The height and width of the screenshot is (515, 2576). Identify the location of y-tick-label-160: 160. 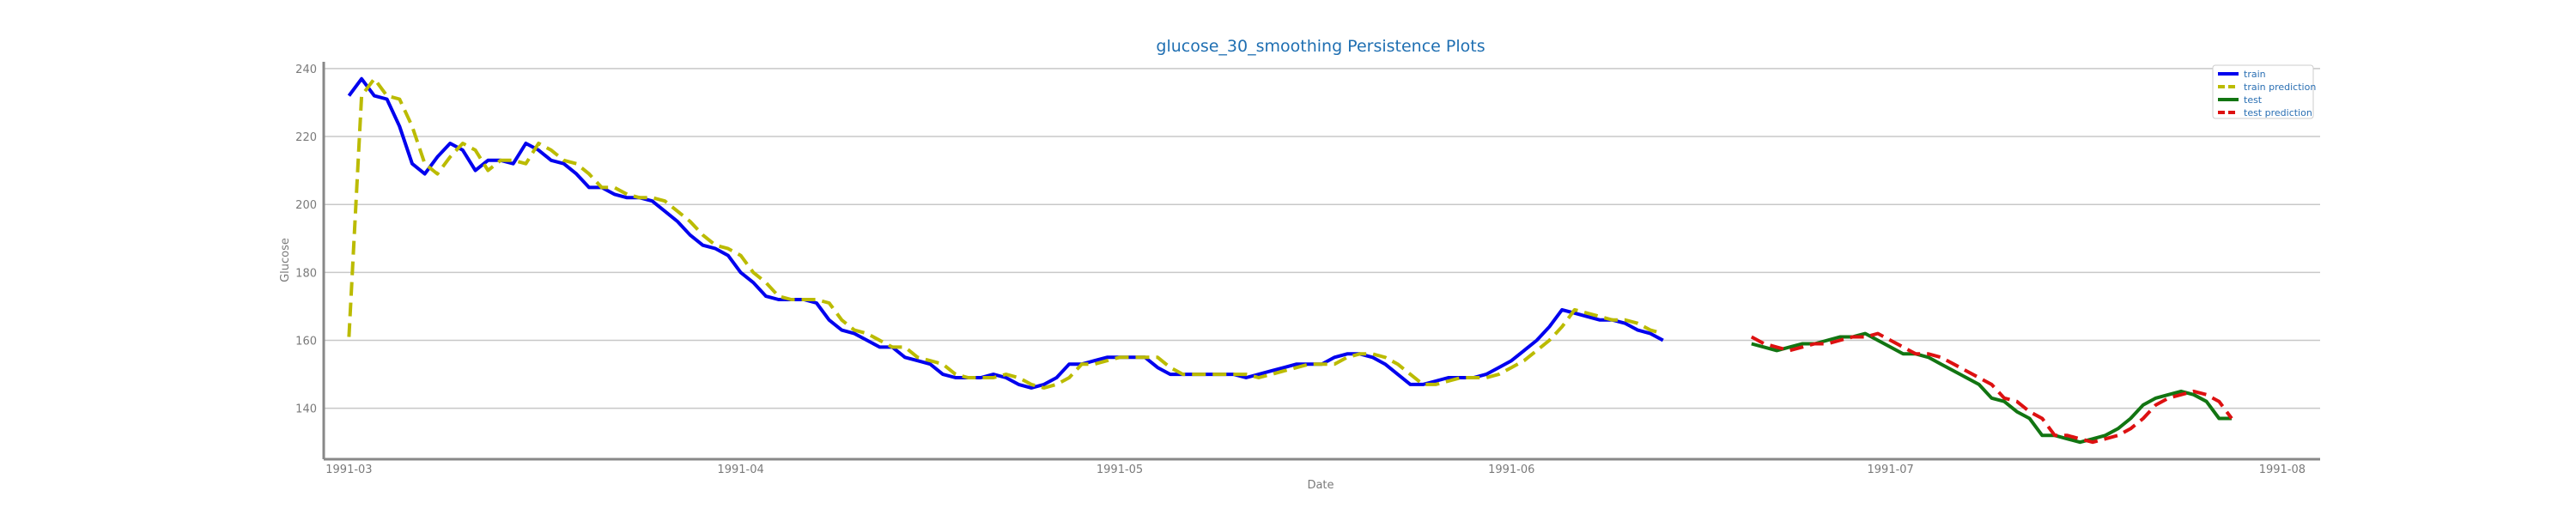
(306, 341).